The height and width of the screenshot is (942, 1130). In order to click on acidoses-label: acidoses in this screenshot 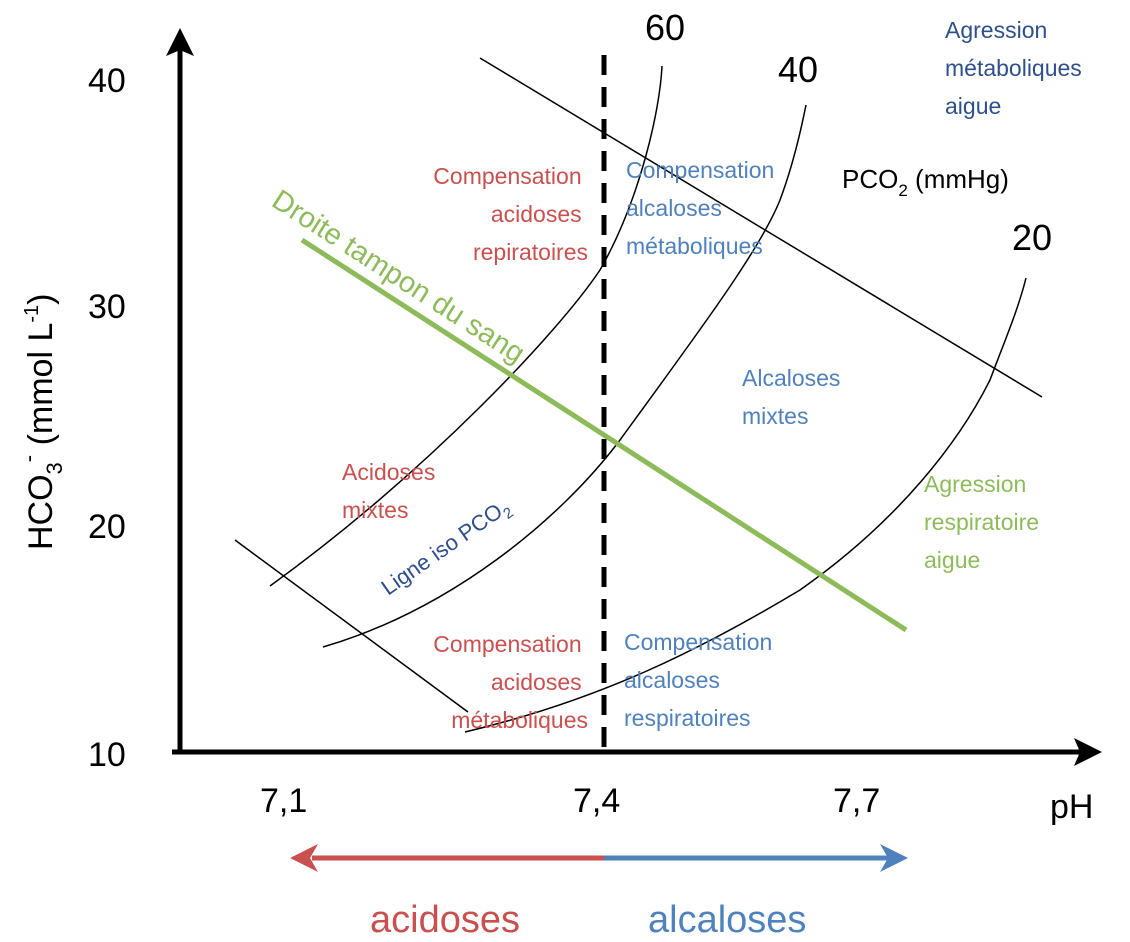, I will do `click(445, 920)`.